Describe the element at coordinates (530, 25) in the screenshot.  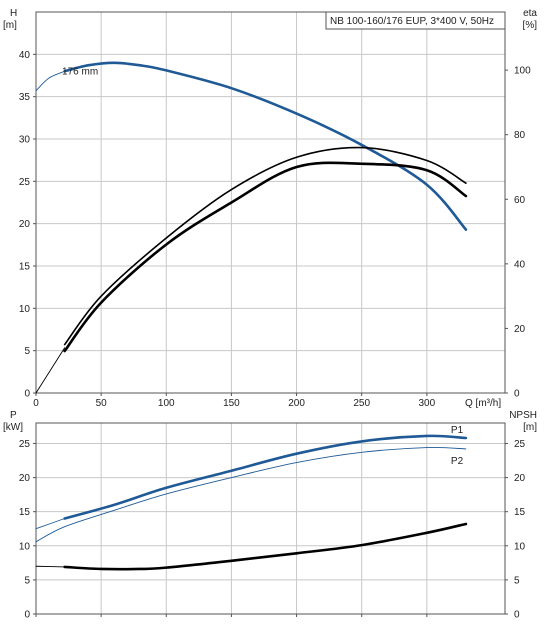
I see `y-axis-title-right-line2: [%]` at that location.